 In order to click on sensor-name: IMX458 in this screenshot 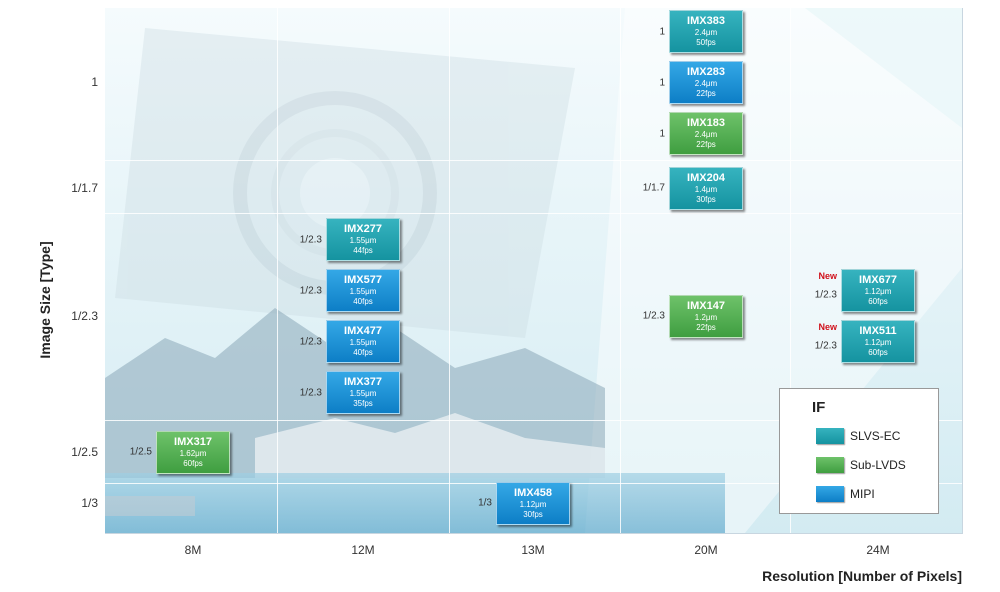, I will do `click(533, 492)`.